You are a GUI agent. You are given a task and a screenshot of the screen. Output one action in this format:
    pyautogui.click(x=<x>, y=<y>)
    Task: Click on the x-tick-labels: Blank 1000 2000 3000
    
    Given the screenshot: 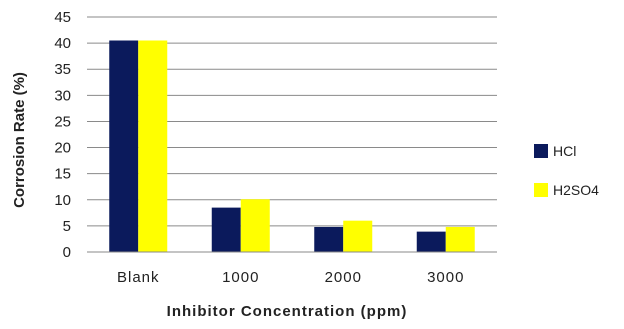 What is the action you would take?
    pyautogui.click(x=290, y=277)
    